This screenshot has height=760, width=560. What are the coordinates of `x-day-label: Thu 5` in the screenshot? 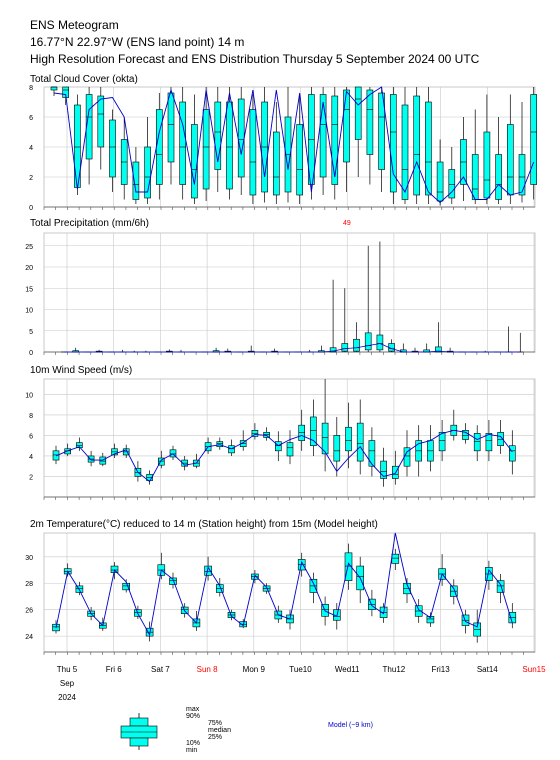 It's located at (67, 669).